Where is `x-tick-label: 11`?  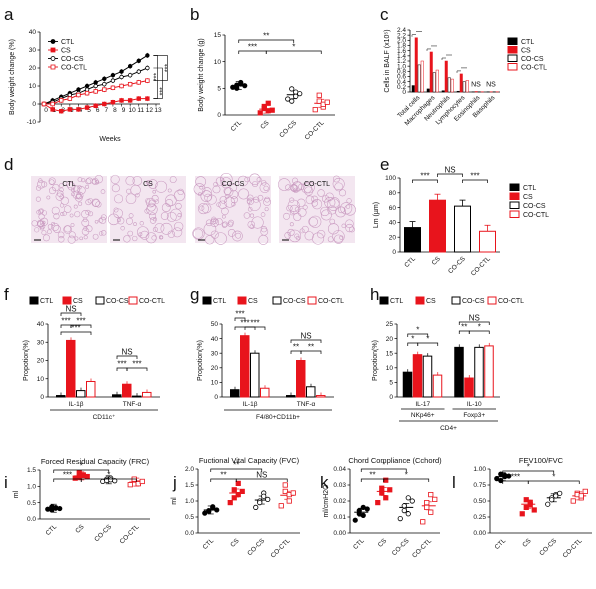
x-tick-label: 11 is located at coordinates (140, 110).